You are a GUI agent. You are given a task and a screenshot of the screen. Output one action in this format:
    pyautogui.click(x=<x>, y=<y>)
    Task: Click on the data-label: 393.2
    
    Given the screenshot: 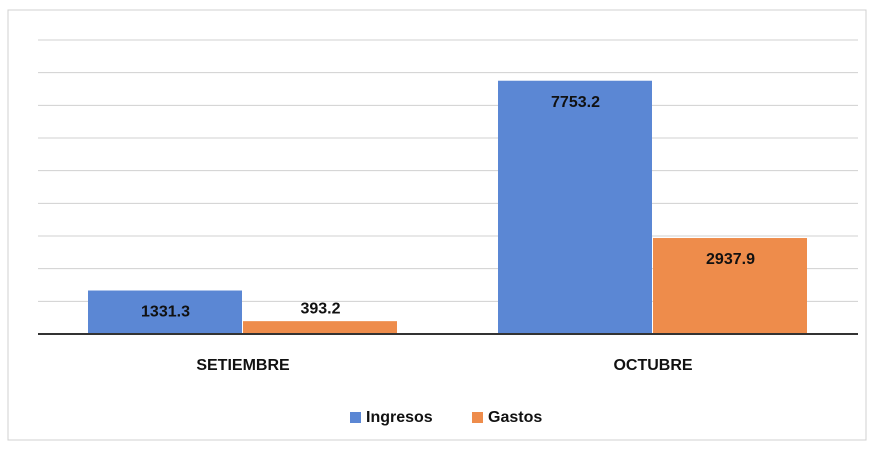 What is the action you would take?
    pyautogui.click(x=320, y=308)
    